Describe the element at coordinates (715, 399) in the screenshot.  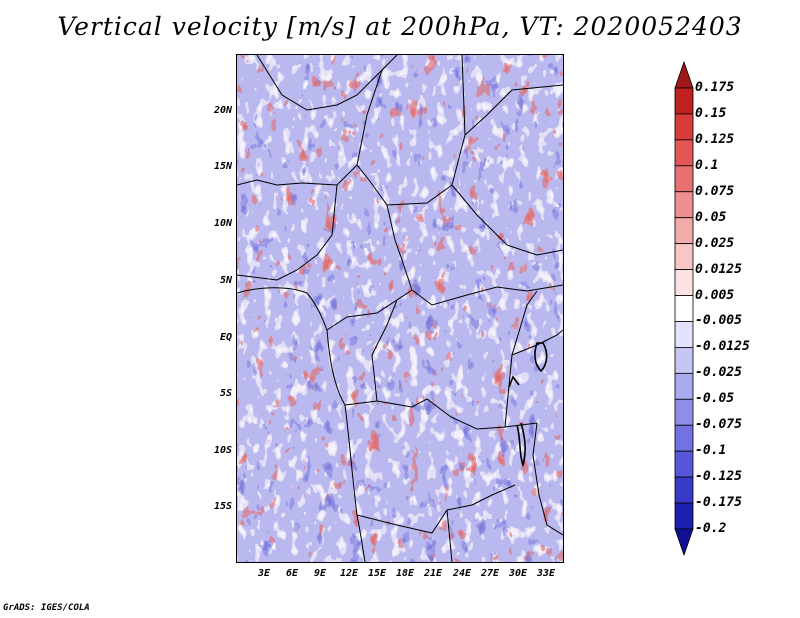
I see `colorbar-level-label: -0.05` at that location.